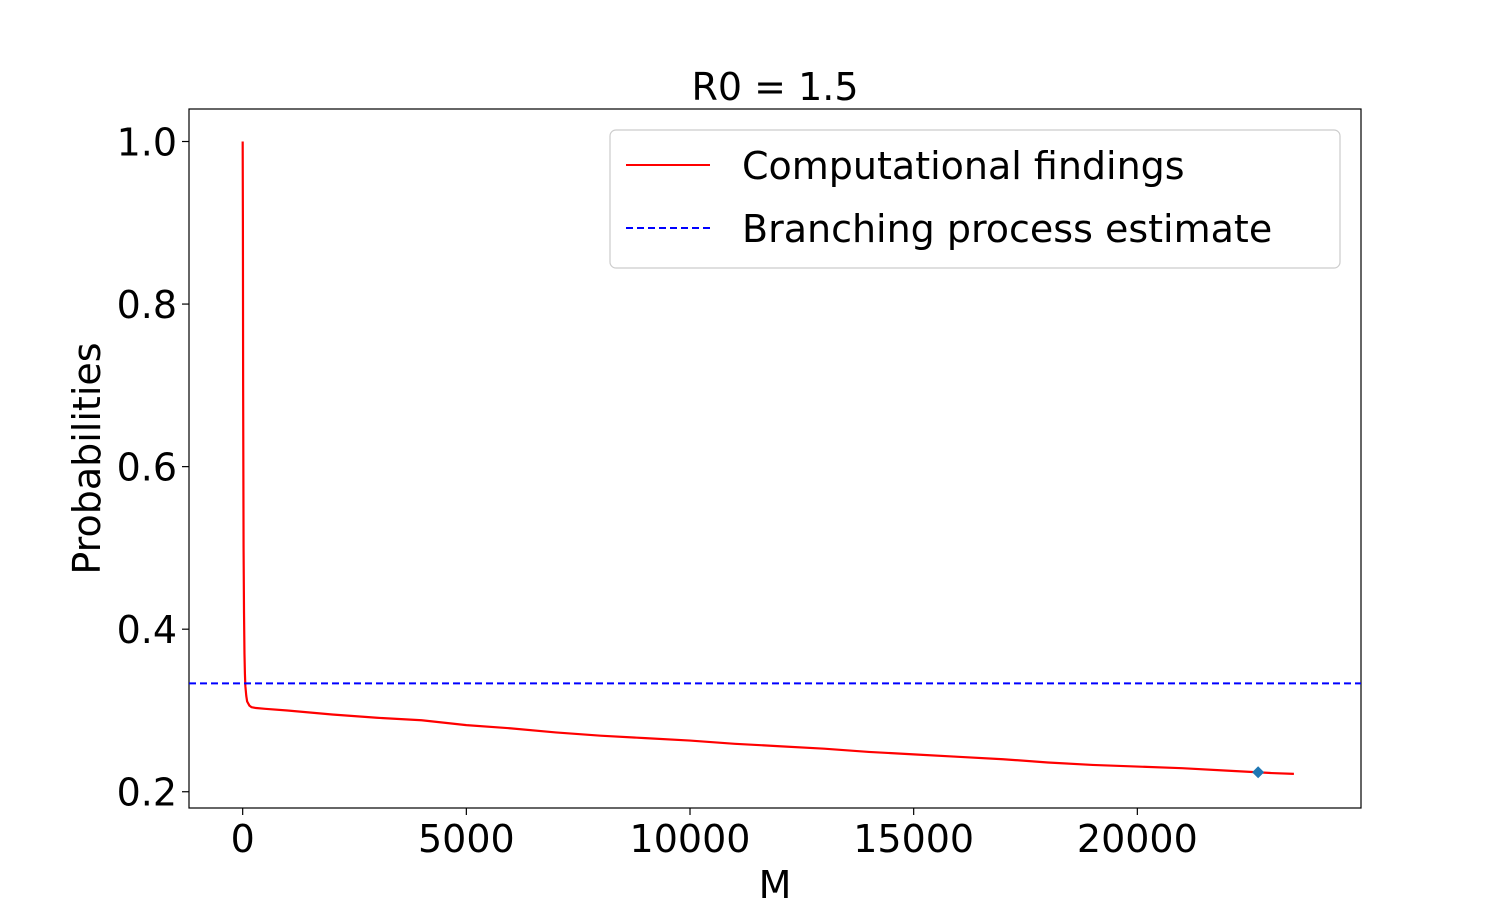 The image size is (1512, 909). What do you see at coordinates (690, 839) in the screenshot?
I see `x-tick-label: 10000` at bounding box center [690, 839].